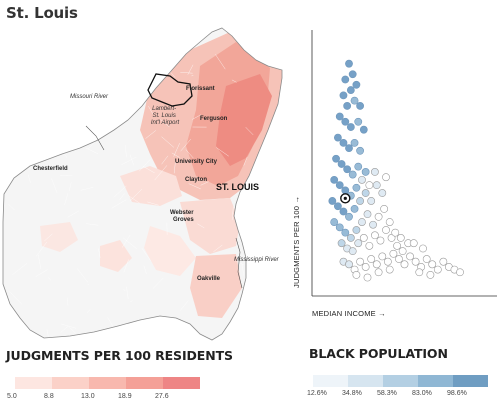  I want to click on legend-judgments-label: 5.0, so click(12, 396).